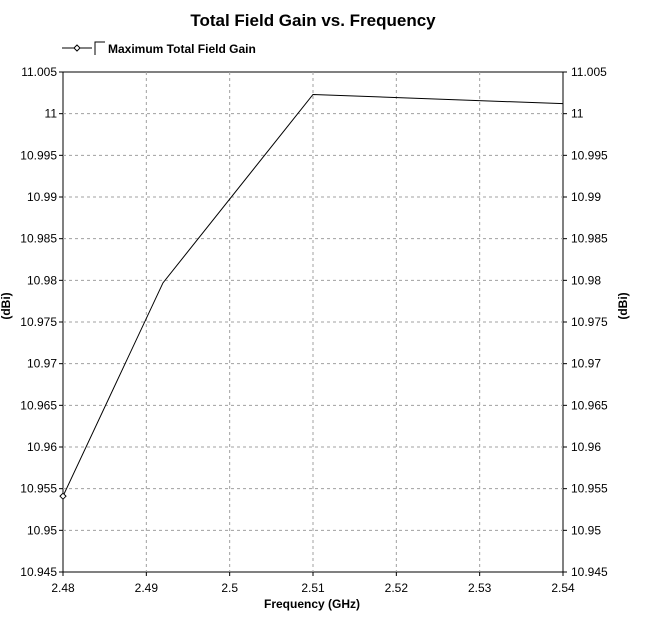  What do you see at coordinates (38, 239) in the screenshot?
I see `y-tick-label-left: 10.985` at bounding box center [38, 239].